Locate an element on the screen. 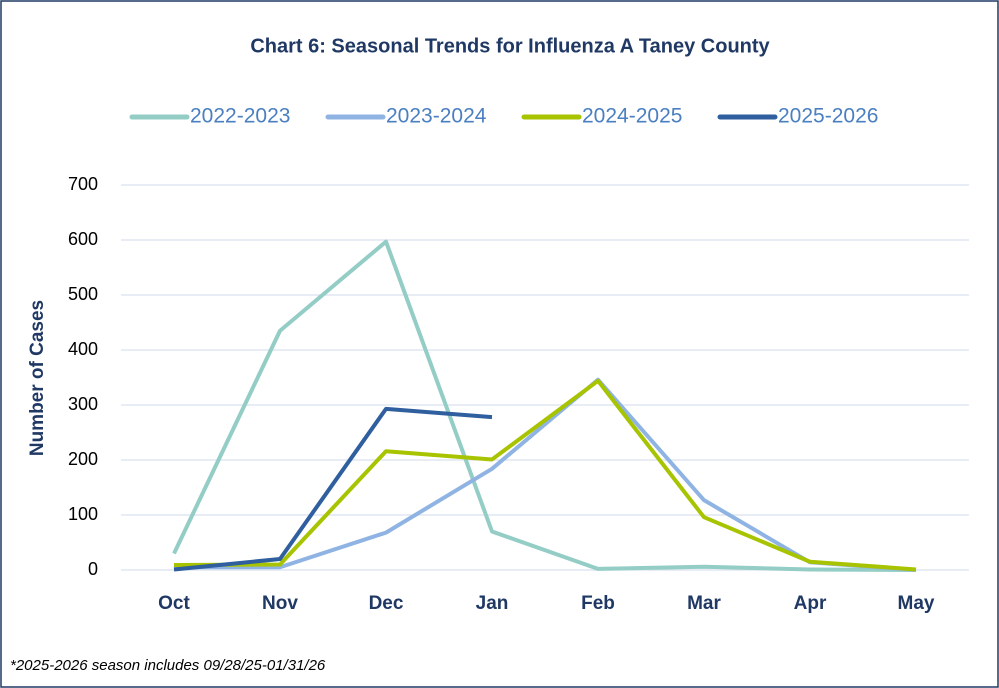 Image resolution: width=999 pixels, height=688 pixels. x-tick-label: Dec is located at coordinates (386, 603).